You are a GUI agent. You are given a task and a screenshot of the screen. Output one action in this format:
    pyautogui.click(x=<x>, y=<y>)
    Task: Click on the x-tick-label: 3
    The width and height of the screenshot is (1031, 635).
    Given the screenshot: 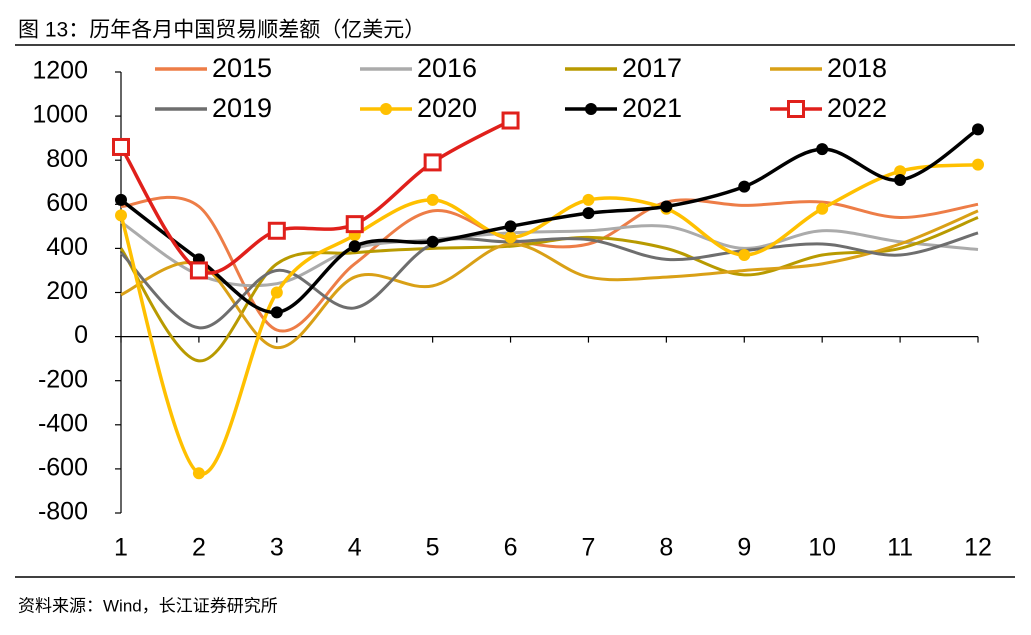 What is the action you would take?
    pyautogui.click(x=277, y=548)
    